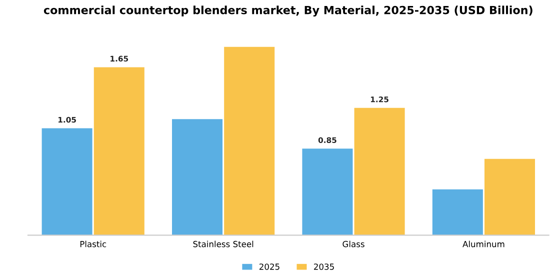 Image resolution: width=560 pixels, height=280 pixels. Describe the element at coordinates (223, 244) in the screenshot. I see `x-tick-label: Stainless Steel` at that location.